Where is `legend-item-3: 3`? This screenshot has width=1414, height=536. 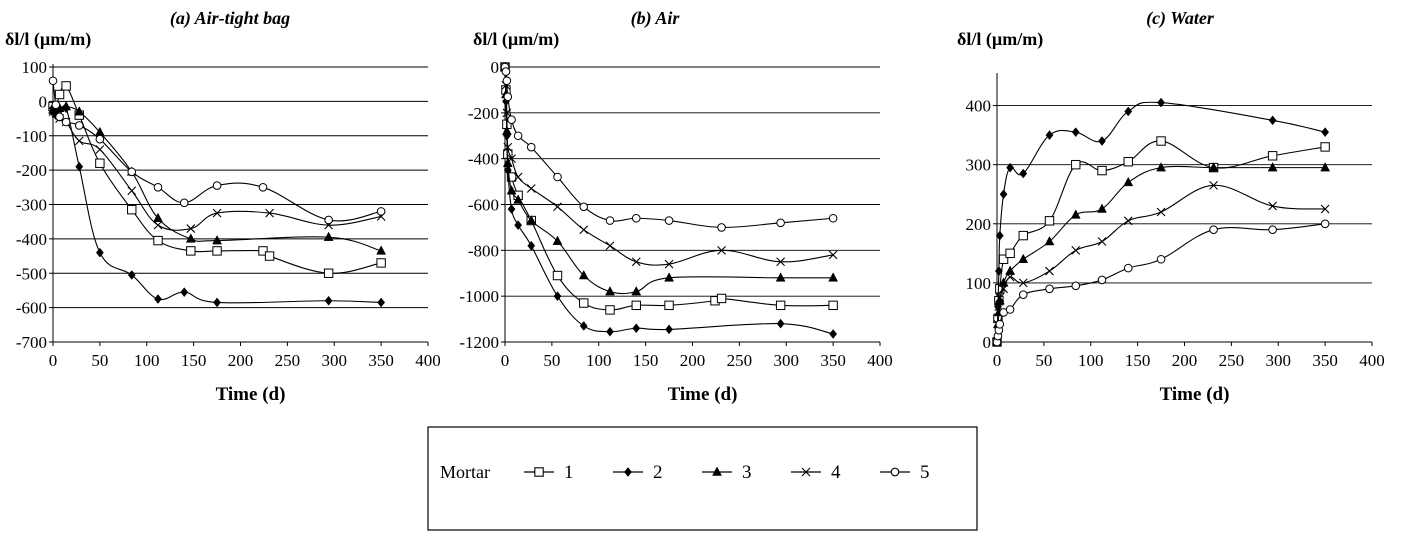
legend-item-3: 3 is located at coordinates (727, 472).